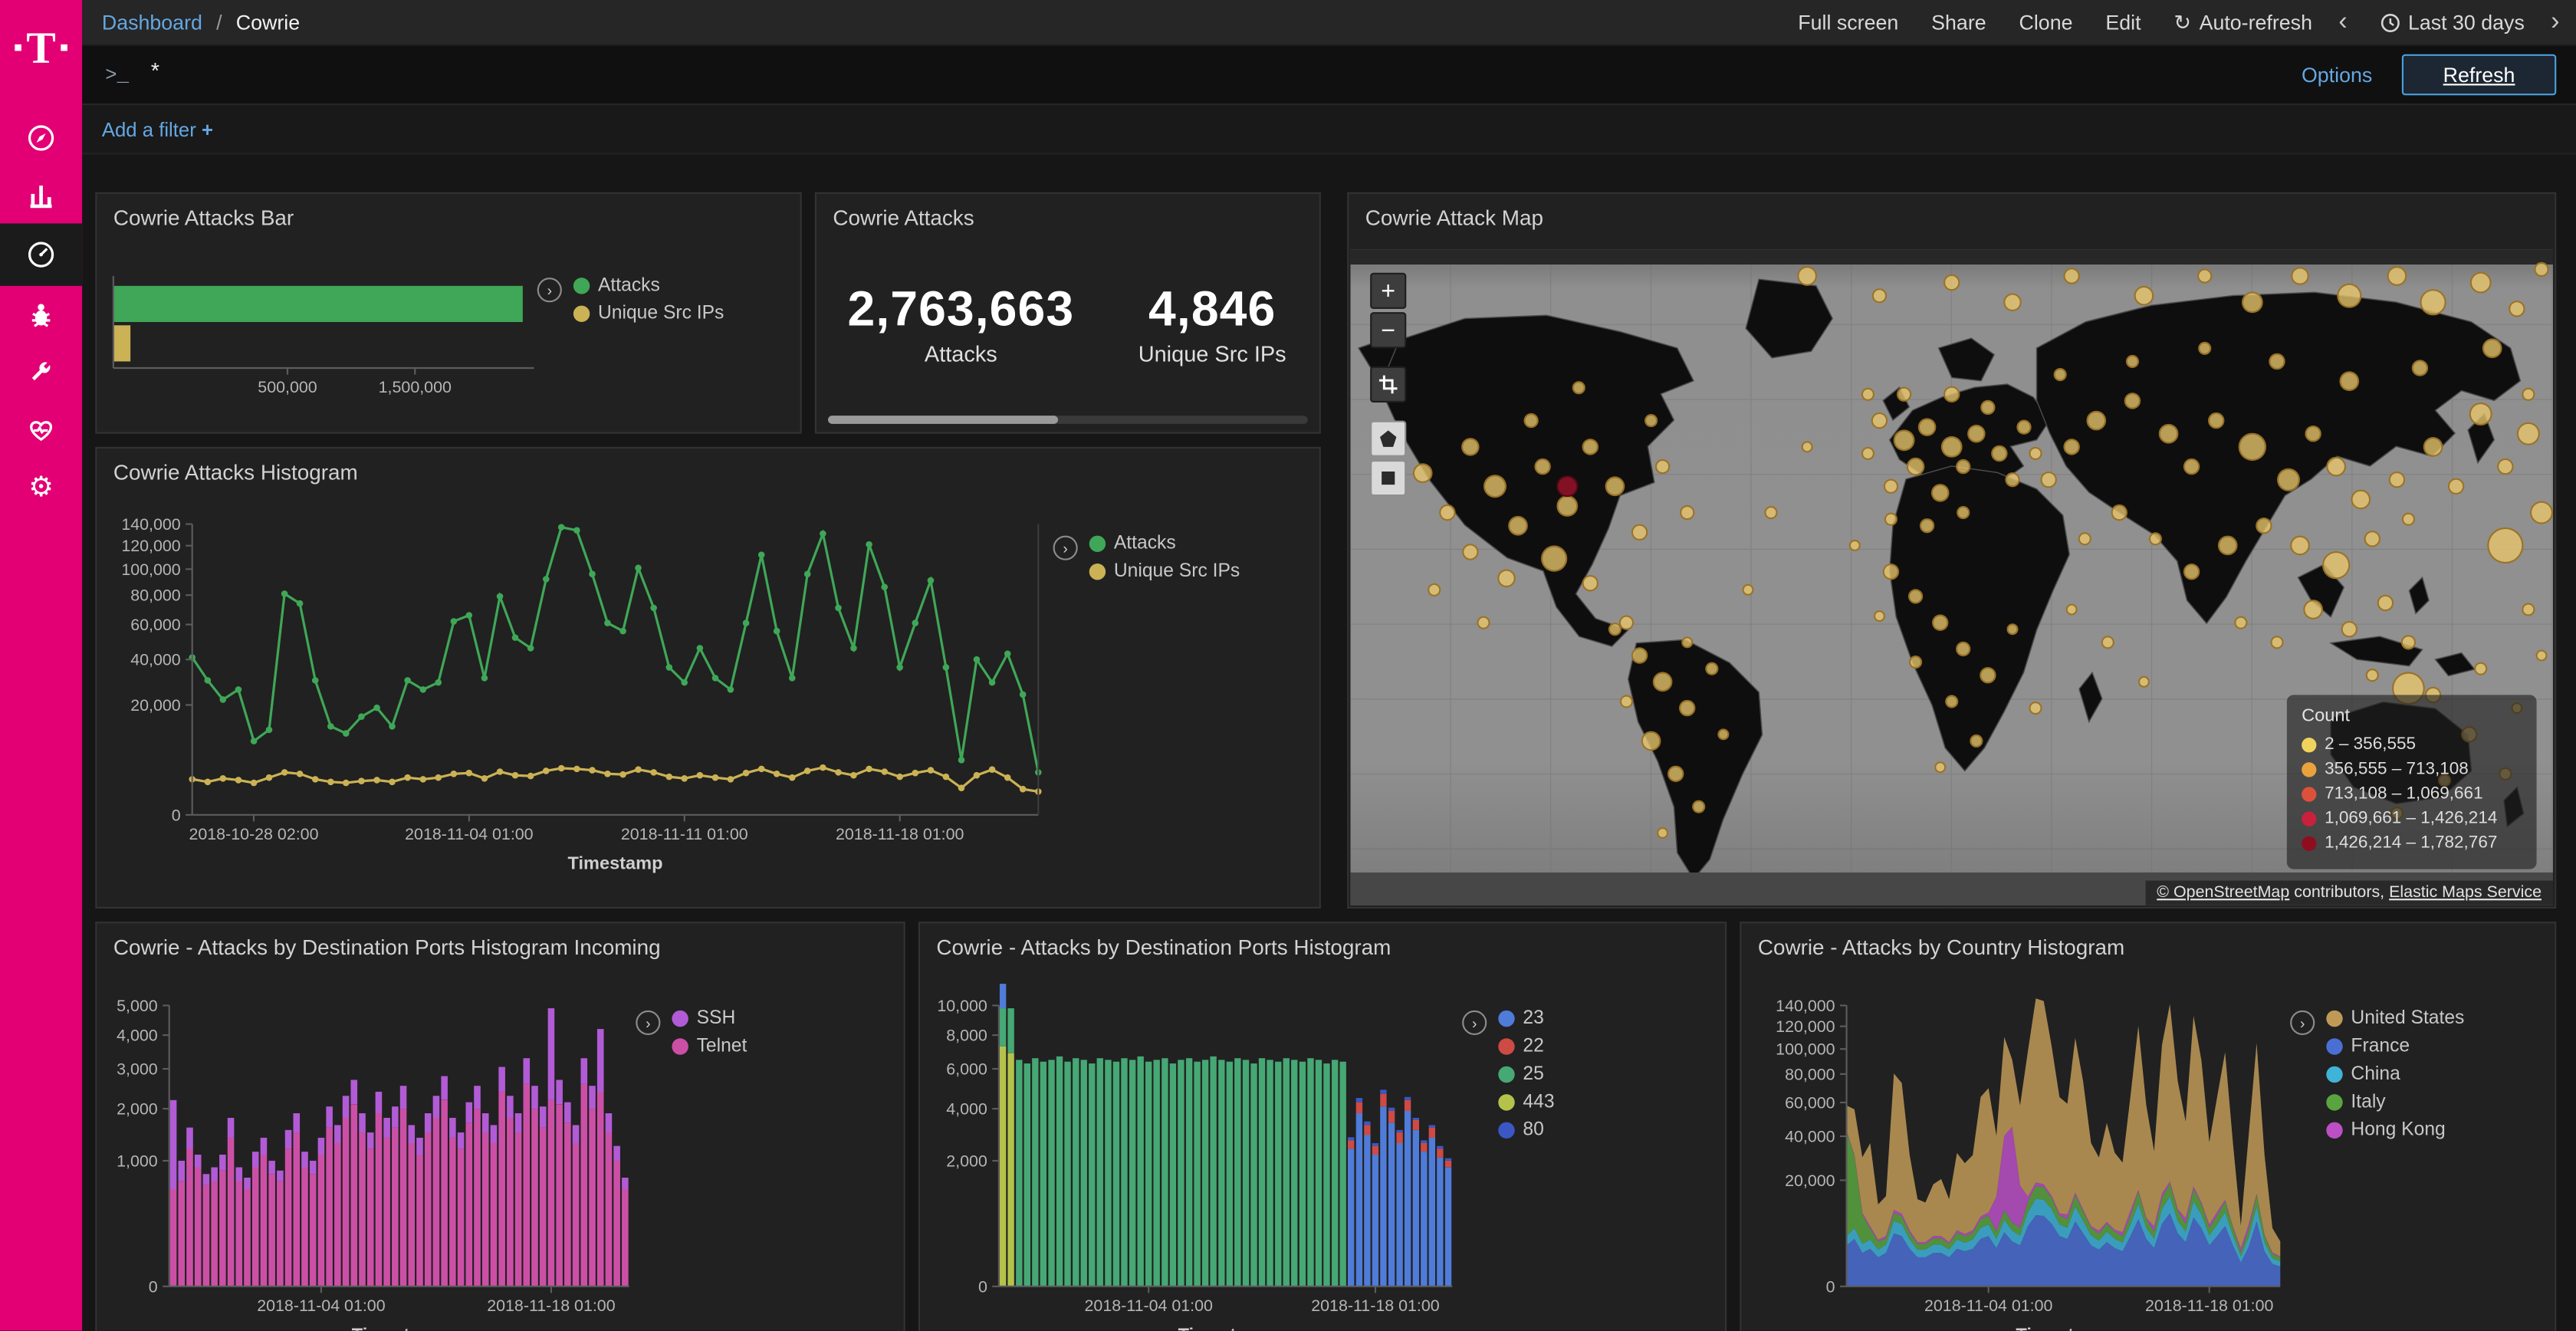 The width and height of the screenshot is (2576, 1331). I want to click on scrollbar-thumb, so click(944, 420).